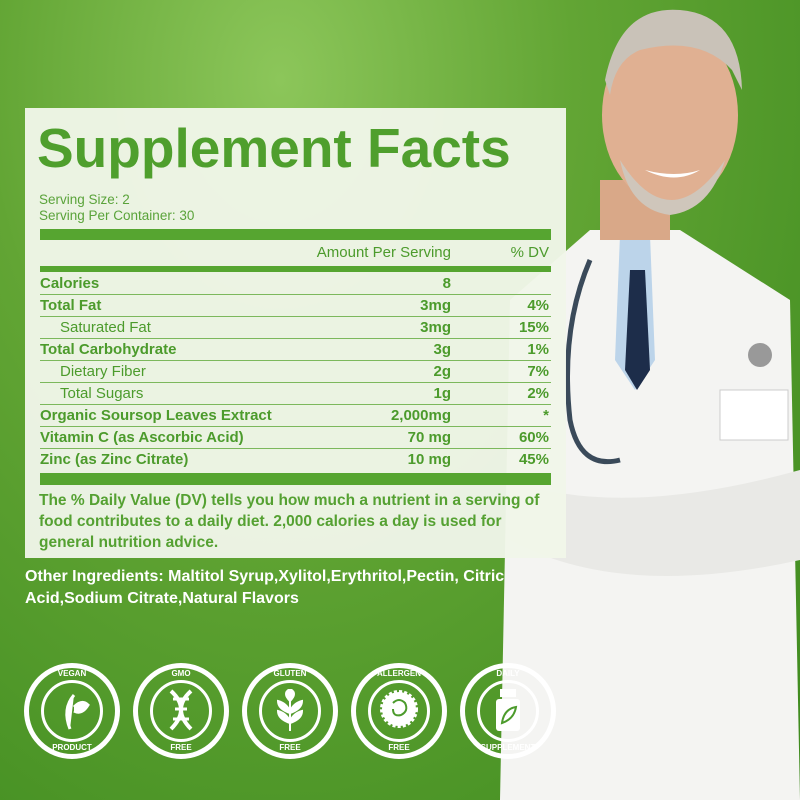 The height and width of the screenshot is (800, 800). Describe the element at coordinates (295, 234) in the screenshot. I see `divider-thick` at that location.